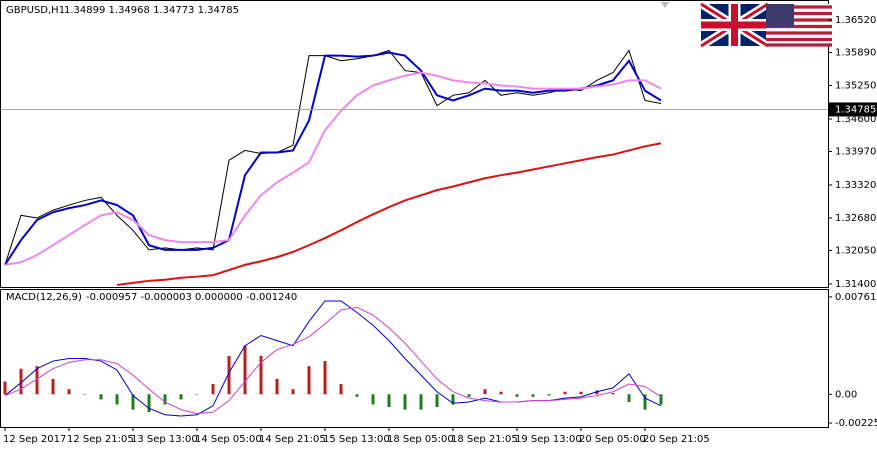 The height and width of the screenshot is (454, 877). Describe the element at coordinates (846, 394) in the screenshot. I see `y-tick-label: 0.00` at that location.